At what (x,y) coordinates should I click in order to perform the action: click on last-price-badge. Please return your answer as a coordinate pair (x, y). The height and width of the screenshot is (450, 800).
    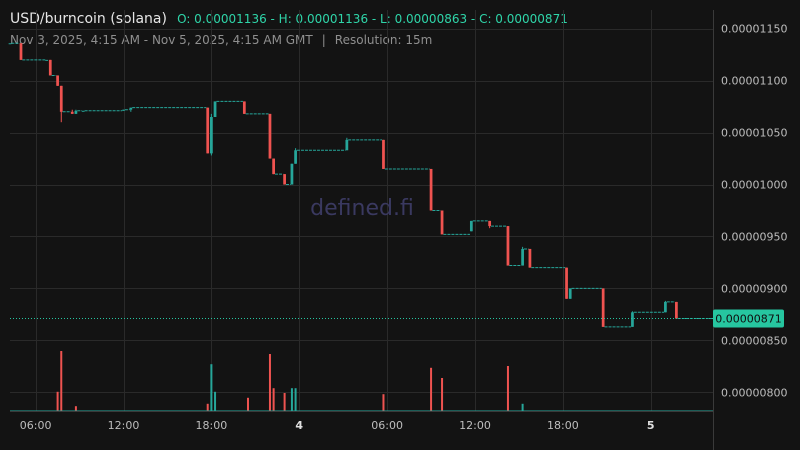
    Looking at the image, I should click on (748, 318).